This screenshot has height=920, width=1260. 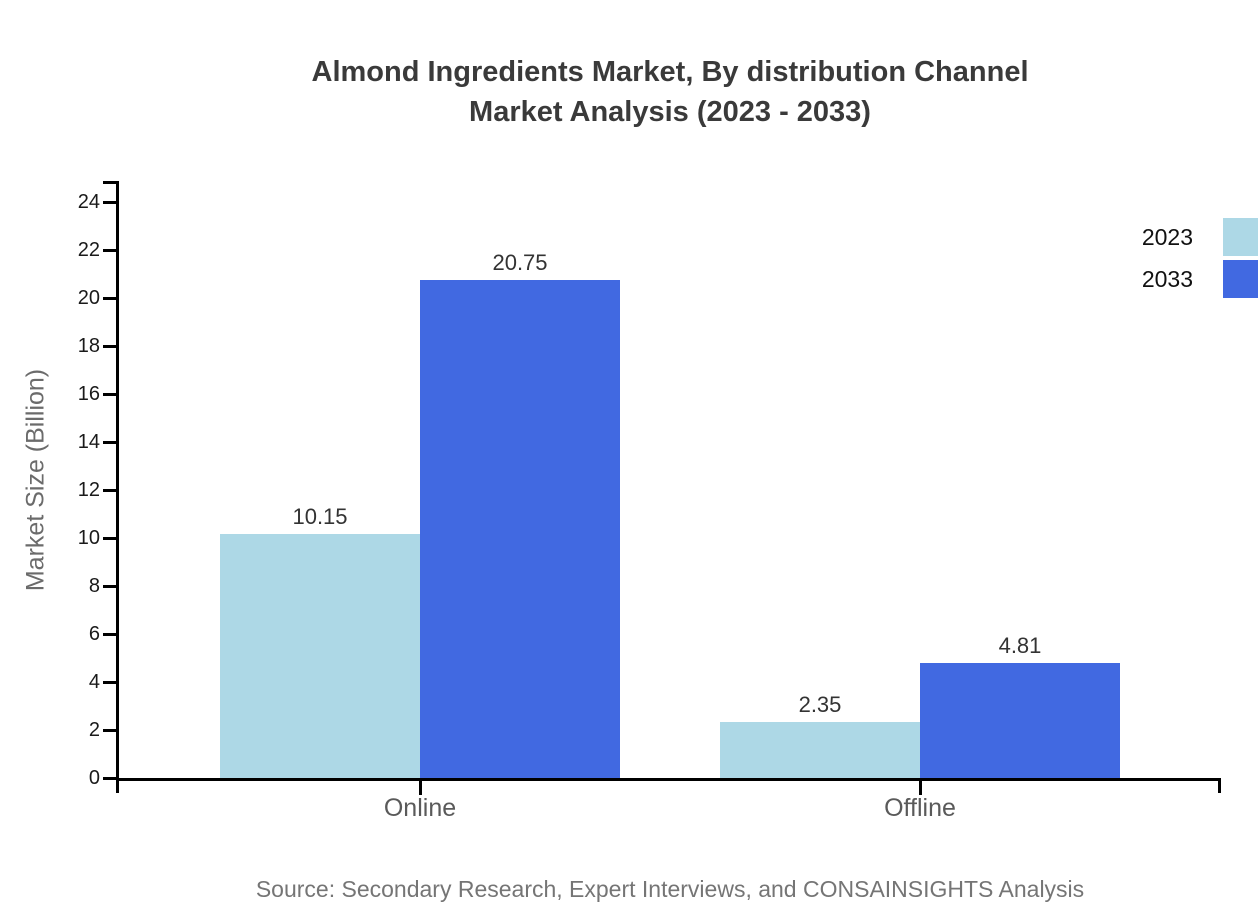 What do you see at coordinates (94, 778) in the screenshot?
I see `y-tick-label: 0` at bounding box center [94, 778].